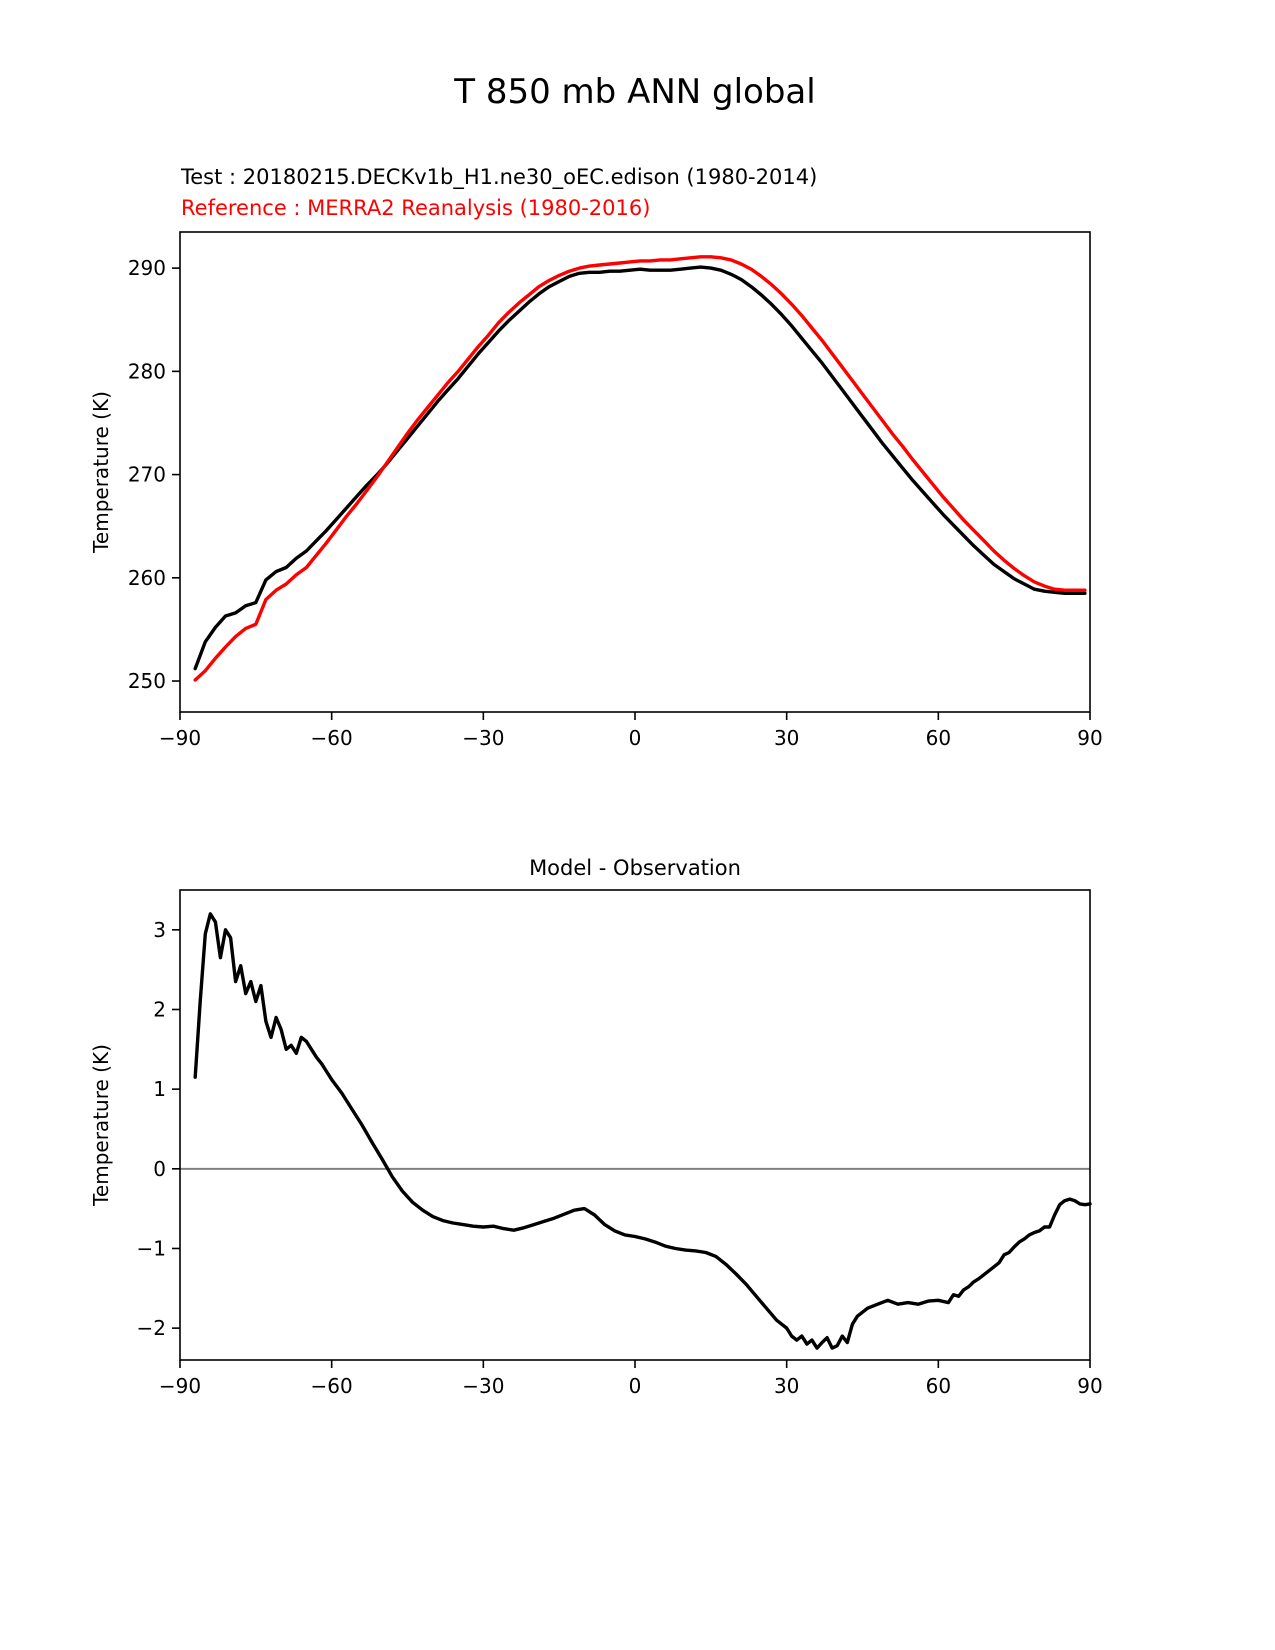 The image size is (1275, 1650). I want to click on figure-title: T 850 mb ANN global, so click(635, 92).